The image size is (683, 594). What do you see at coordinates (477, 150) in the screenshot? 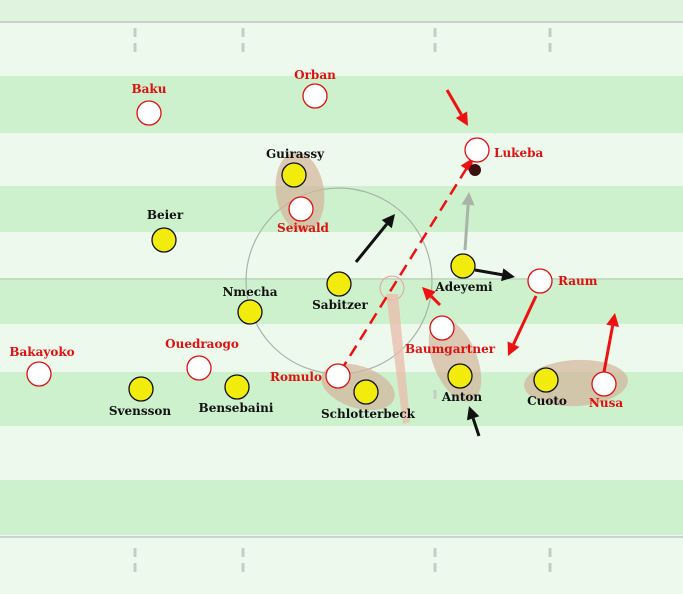
I see `away-player-lukeba` at bounding box center [477, 150].